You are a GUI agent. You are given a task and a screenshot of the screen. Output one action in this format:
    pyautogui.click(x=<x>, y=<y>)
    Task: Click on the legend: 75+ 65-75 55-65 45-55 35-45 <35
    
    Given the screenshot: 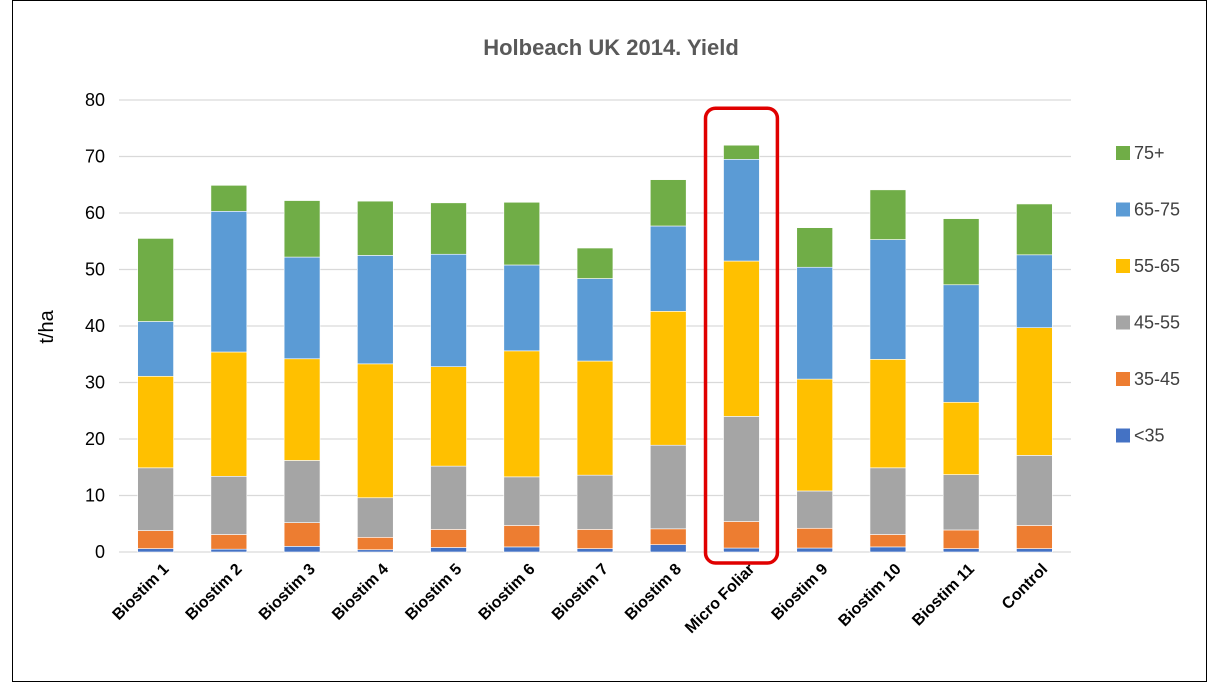 What is the action you would take?
    pyautogui.click(x=1148, y=294)
    